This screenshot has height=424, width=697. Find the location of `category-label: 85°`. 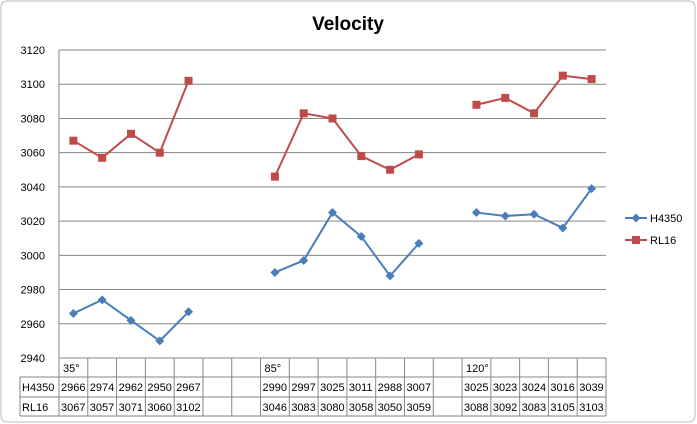

category-label: 85° is located at coordinates (273, 369).